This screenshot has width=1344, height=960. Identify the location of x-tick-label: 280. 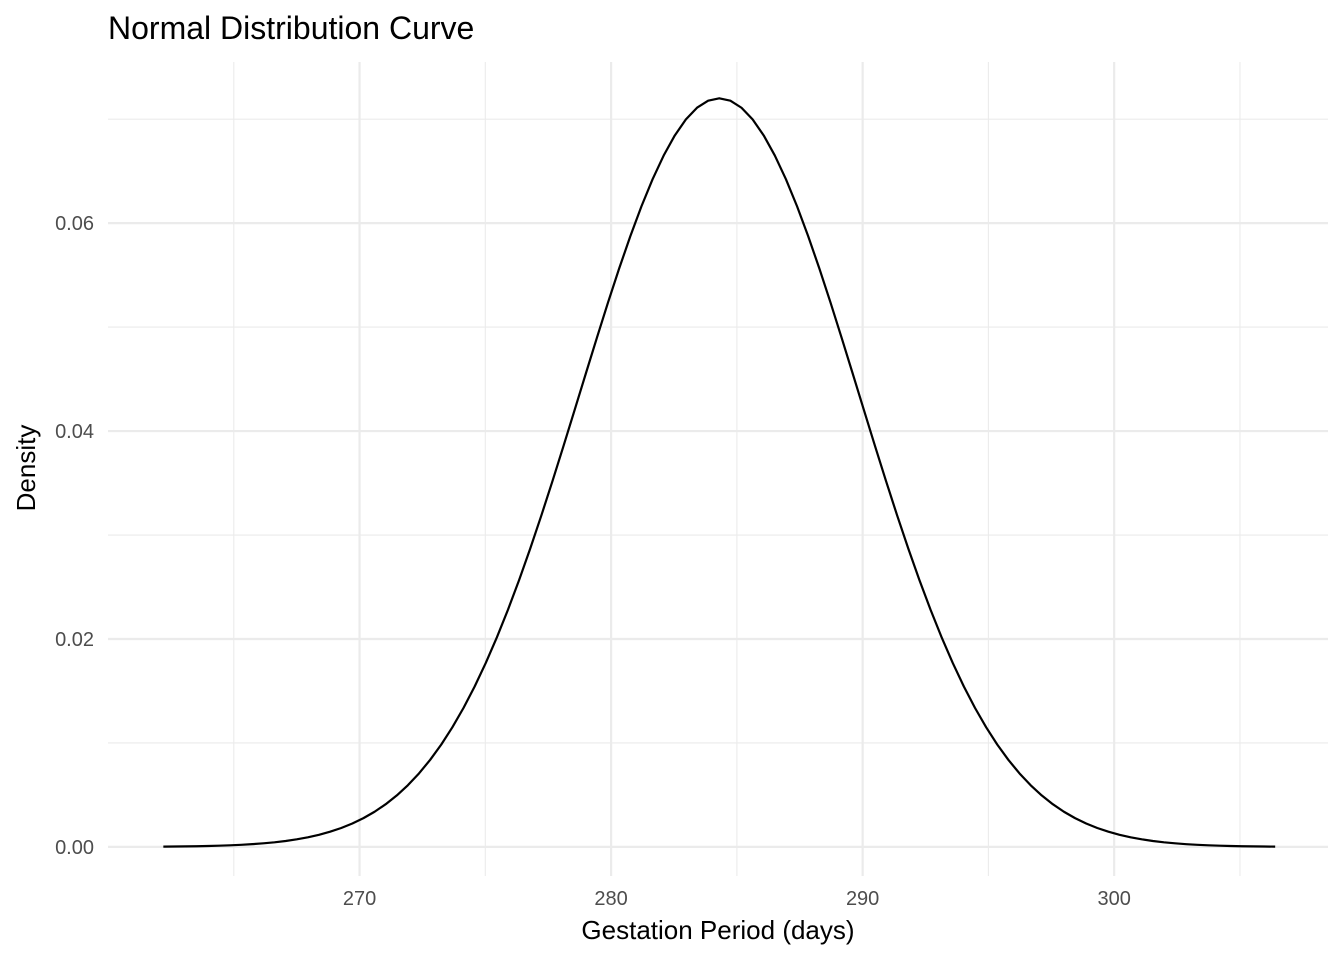
(610, 899).